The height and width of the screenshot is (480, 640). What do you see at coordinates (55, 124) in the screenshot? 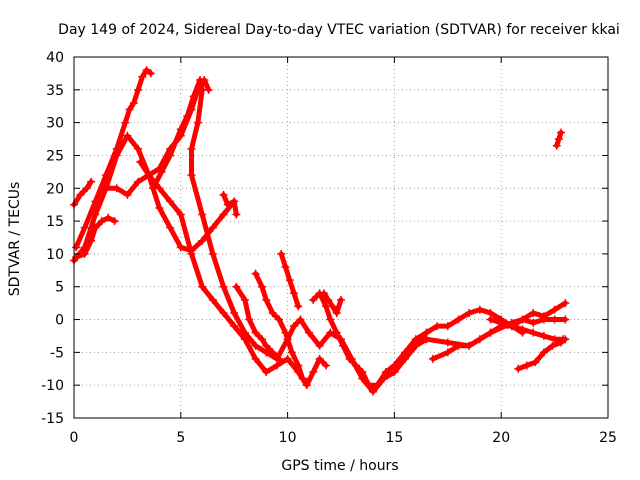
I see `y-tick-label: 30` at bounding box center [55, 124].